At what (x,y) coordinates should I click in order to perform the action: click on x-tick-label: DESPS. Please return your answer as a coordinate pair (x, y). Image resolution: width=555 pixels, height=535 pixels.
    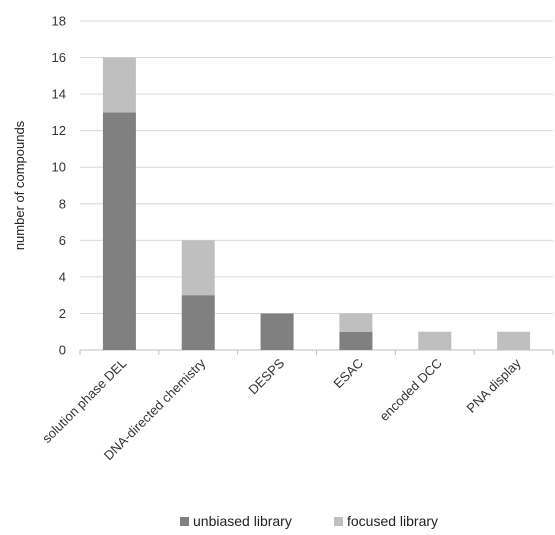
    Looking at the image, I should click on (266, 376).